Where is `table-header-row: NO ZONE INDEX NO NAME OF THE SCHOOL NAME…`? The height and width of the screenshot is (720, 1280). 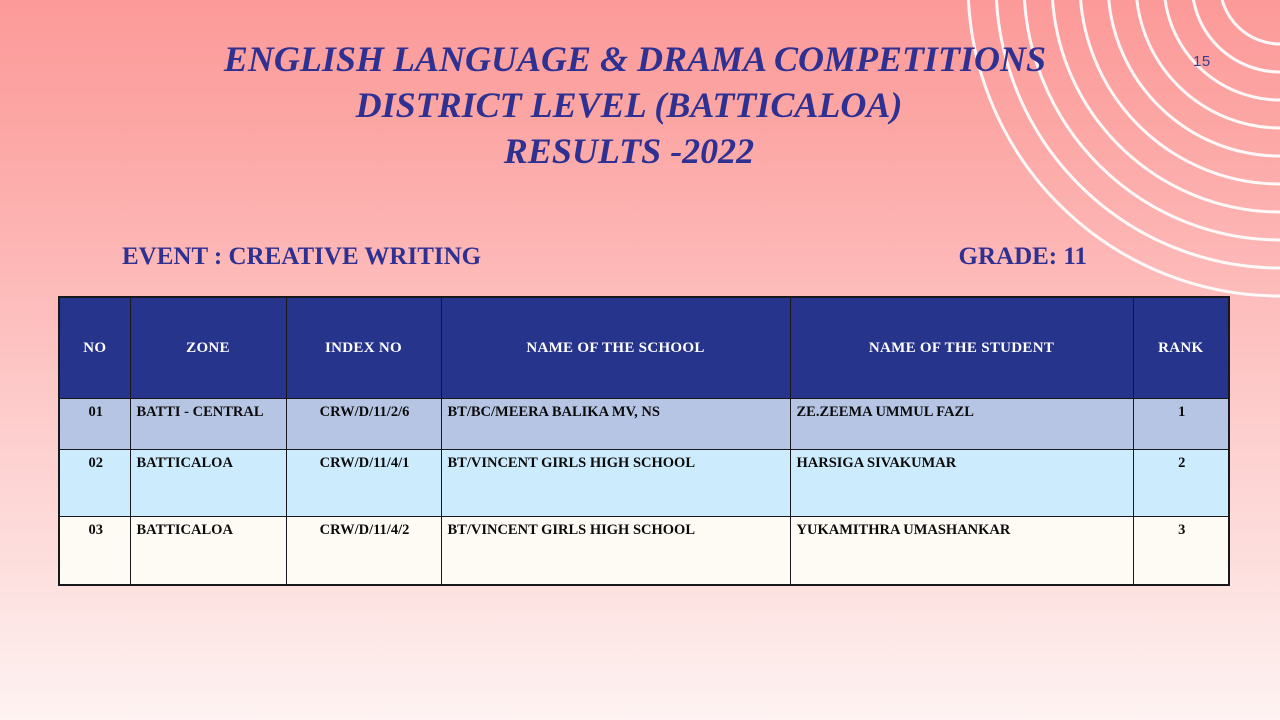 table-header-row: NO ZONE INDEX NO NAME OF THE SCHOOL NAME… is located at coordinates (644, 347).